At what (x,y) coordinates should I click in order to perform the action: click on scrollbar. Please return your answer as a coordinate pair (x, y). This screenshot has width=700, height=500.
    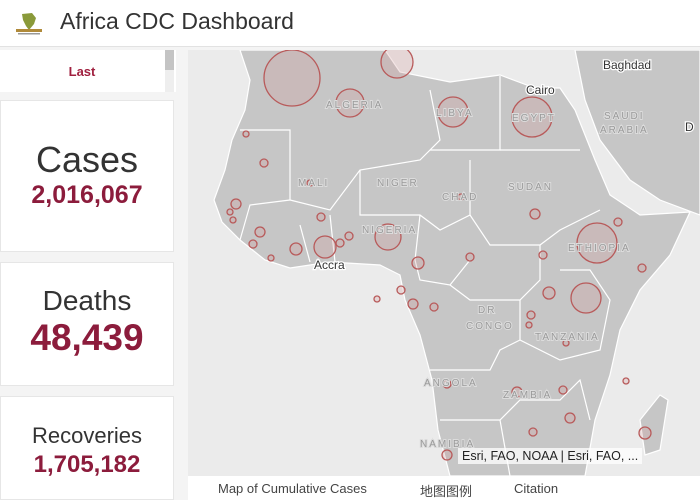
    Looking at the image, I should click on (169, 71).